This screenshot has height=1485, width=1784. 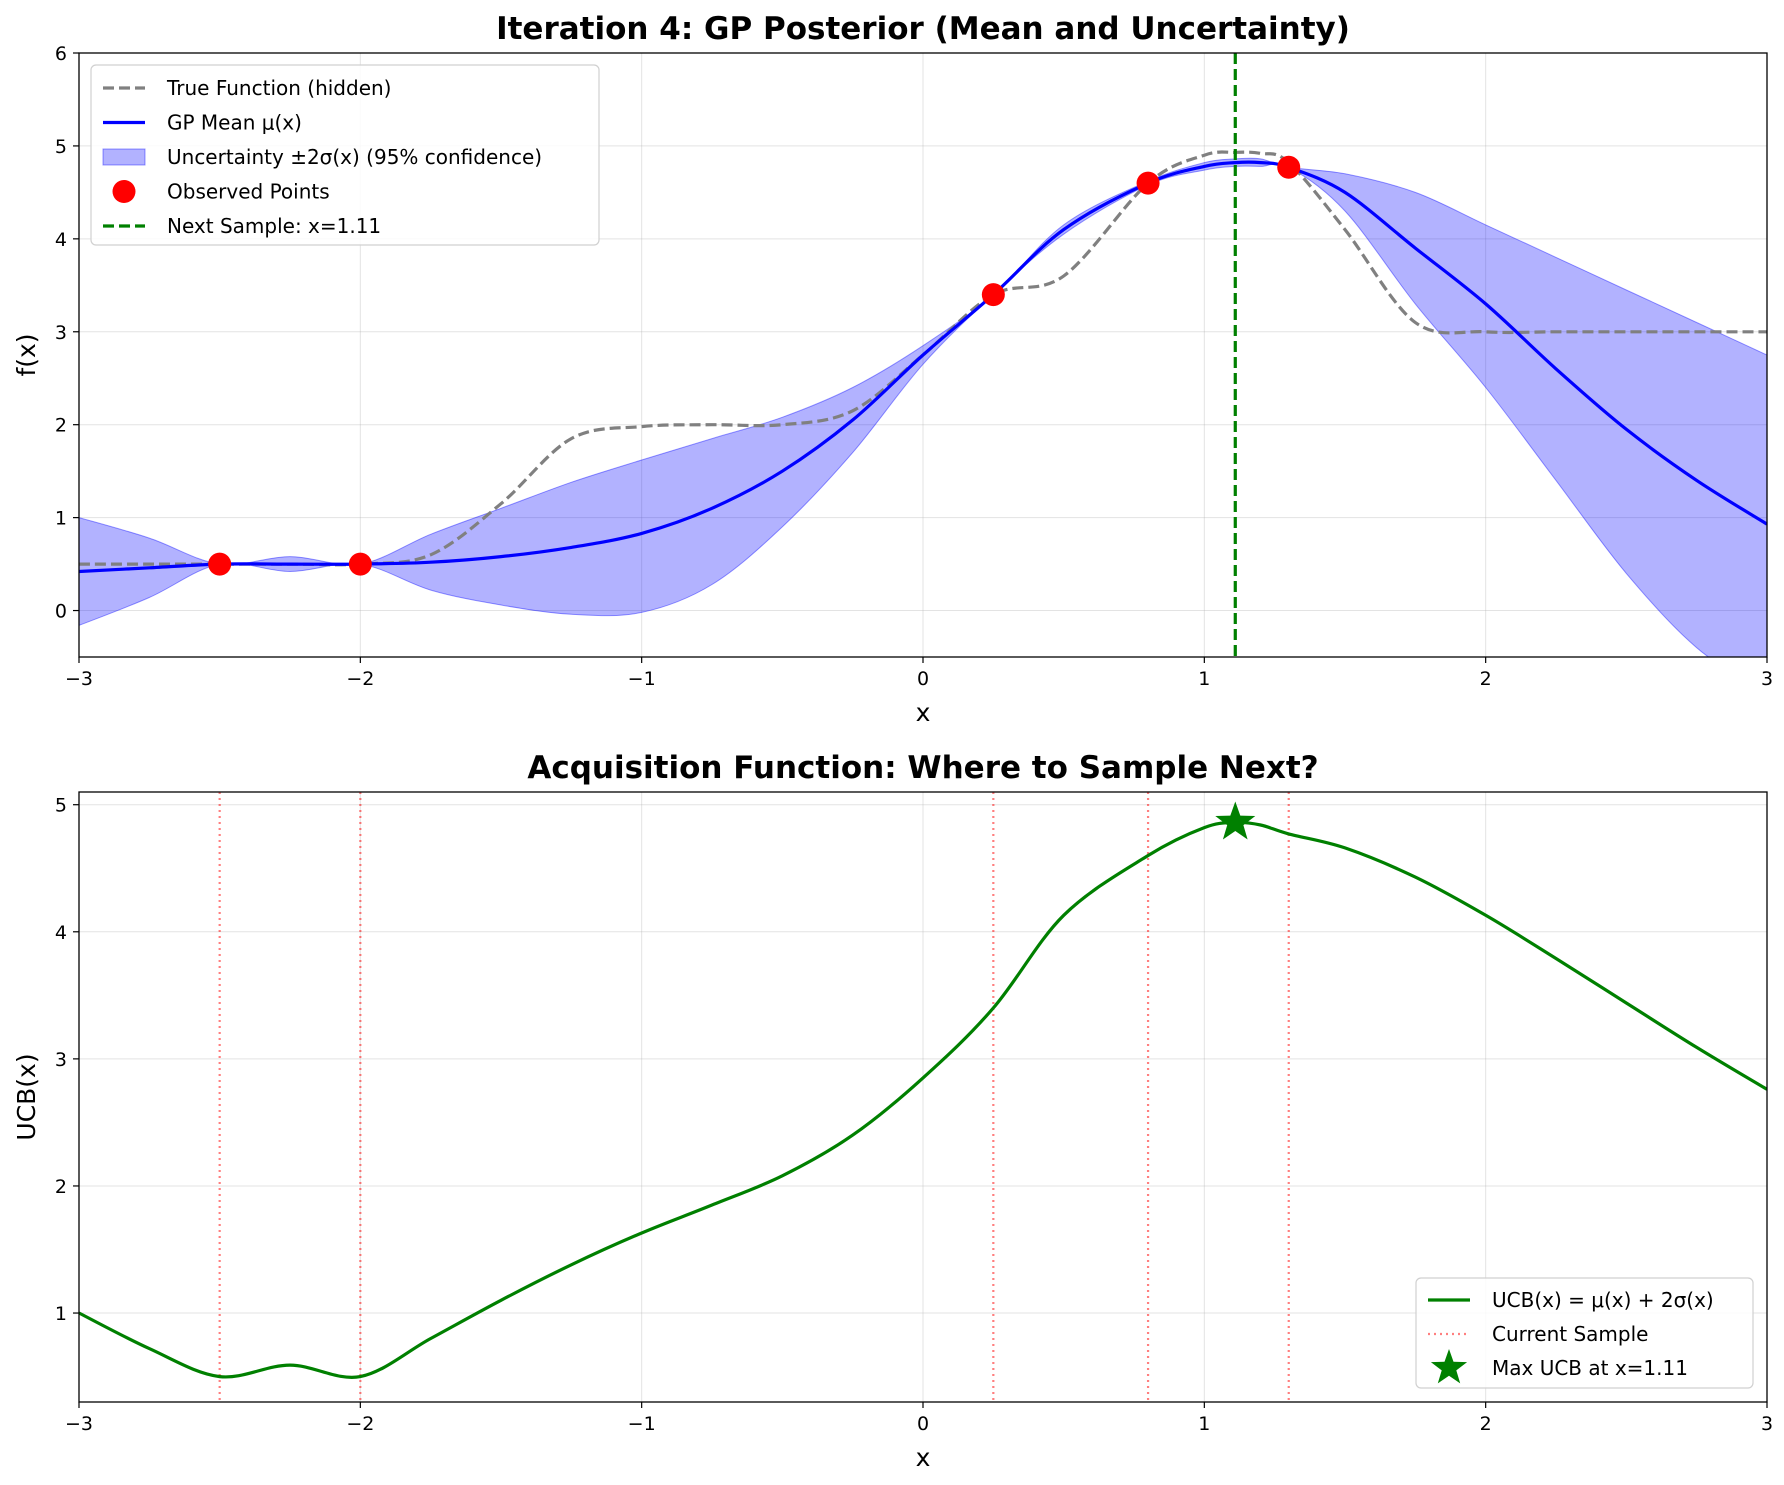 I want to click on y-axis-label: f(x), so click(x=26, y=354).